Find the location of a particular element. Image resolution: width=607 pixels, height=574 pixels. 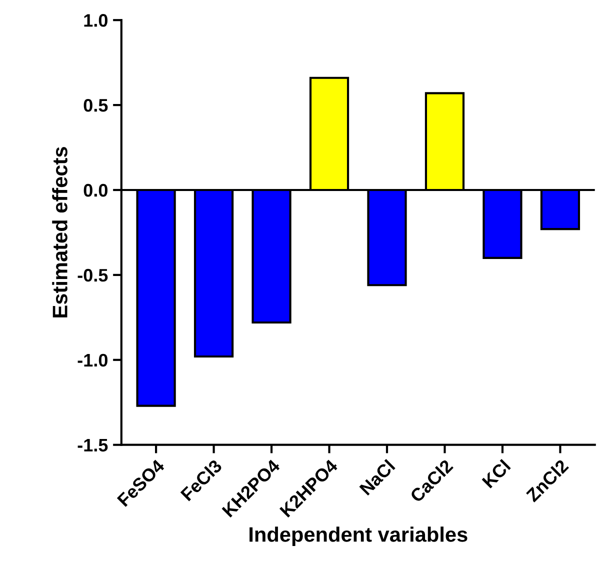

y-tick-label: -0.5 is located at coordinates (93, 275).